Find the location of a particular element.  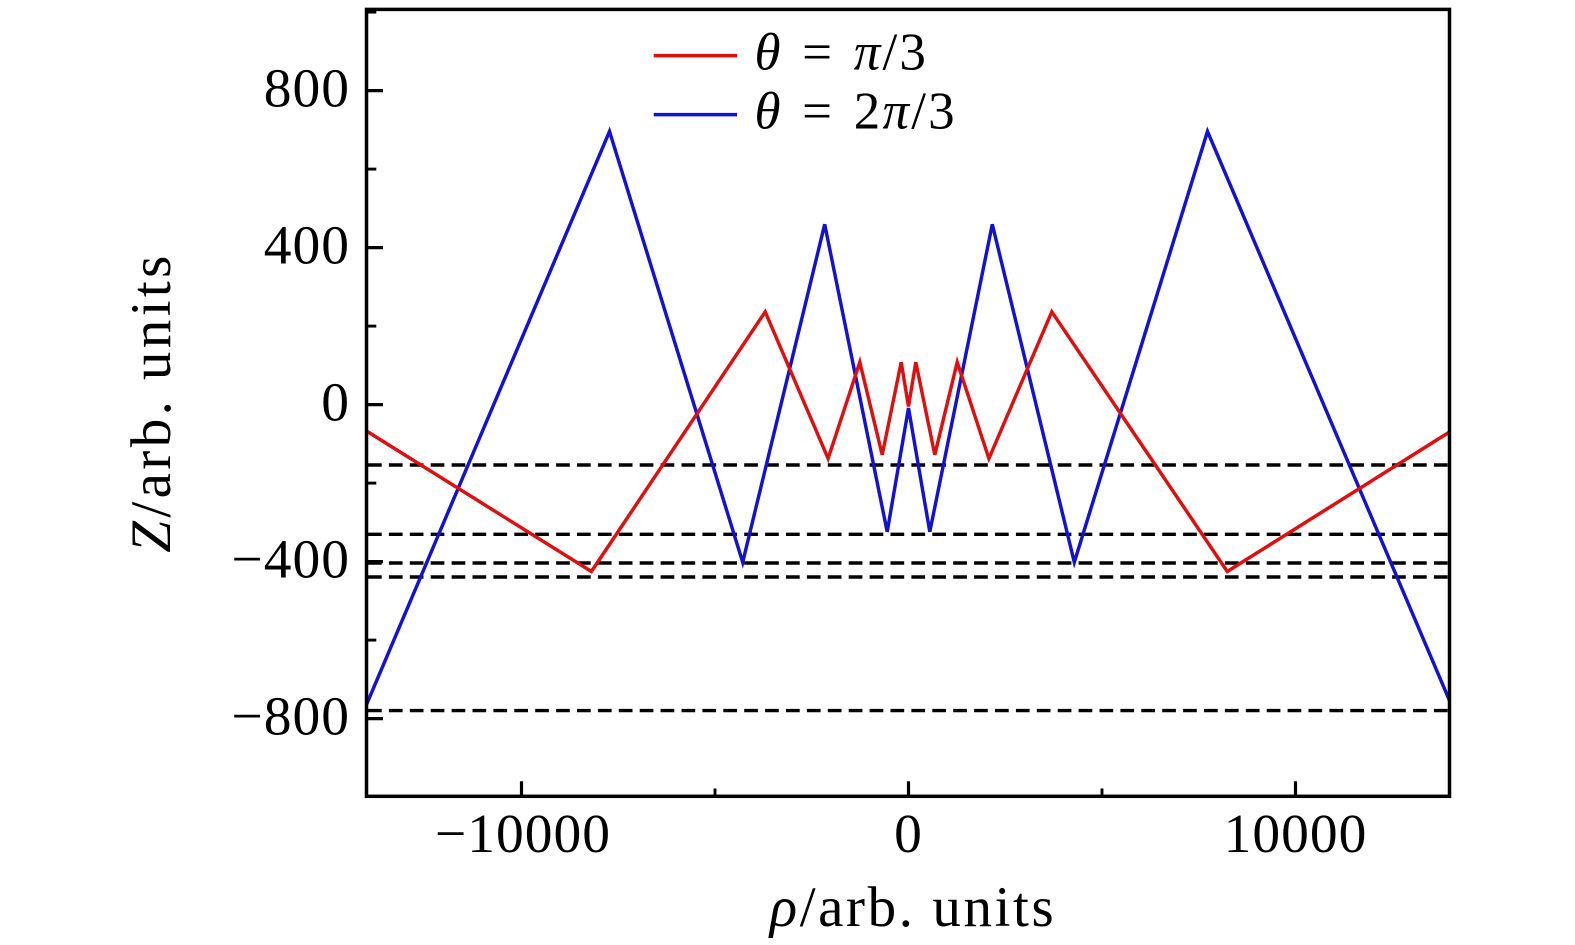

svg-text: Z/arb. units is located at coordinates (151, 402).